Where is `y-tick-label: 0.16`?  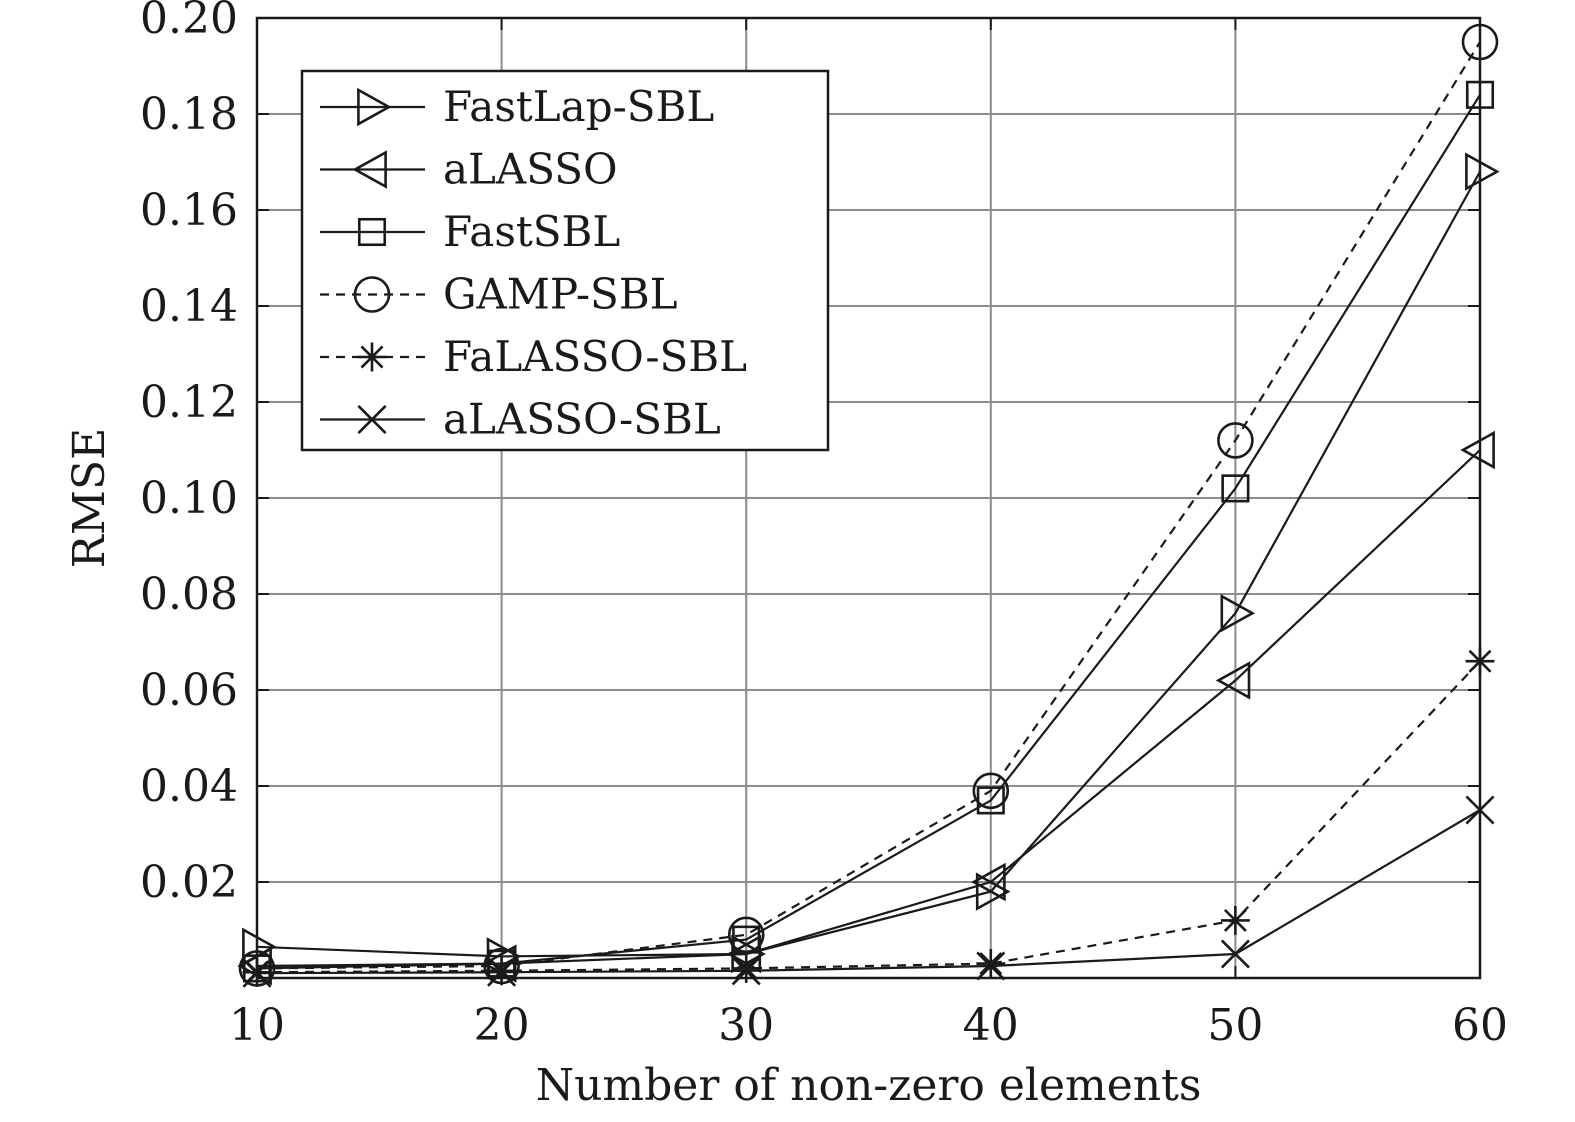 y-tick-label: 0.16 is located at coordinates (189, 210).